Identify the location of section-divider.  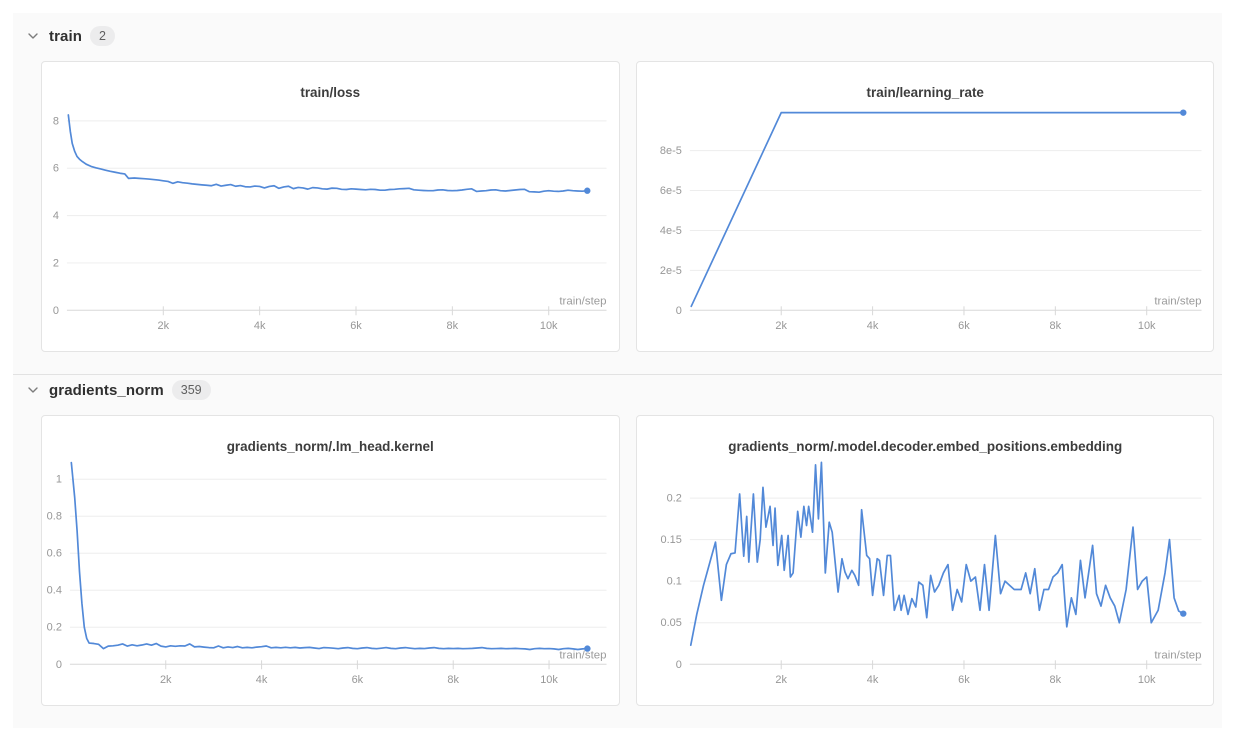
(617, 374).